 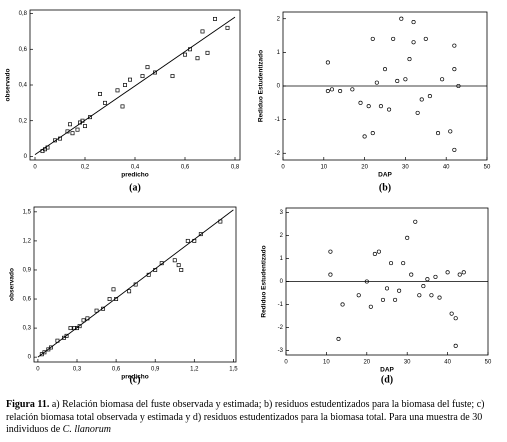 I want to click on x-tick-label: 0,6, so click(x=185, y=168).